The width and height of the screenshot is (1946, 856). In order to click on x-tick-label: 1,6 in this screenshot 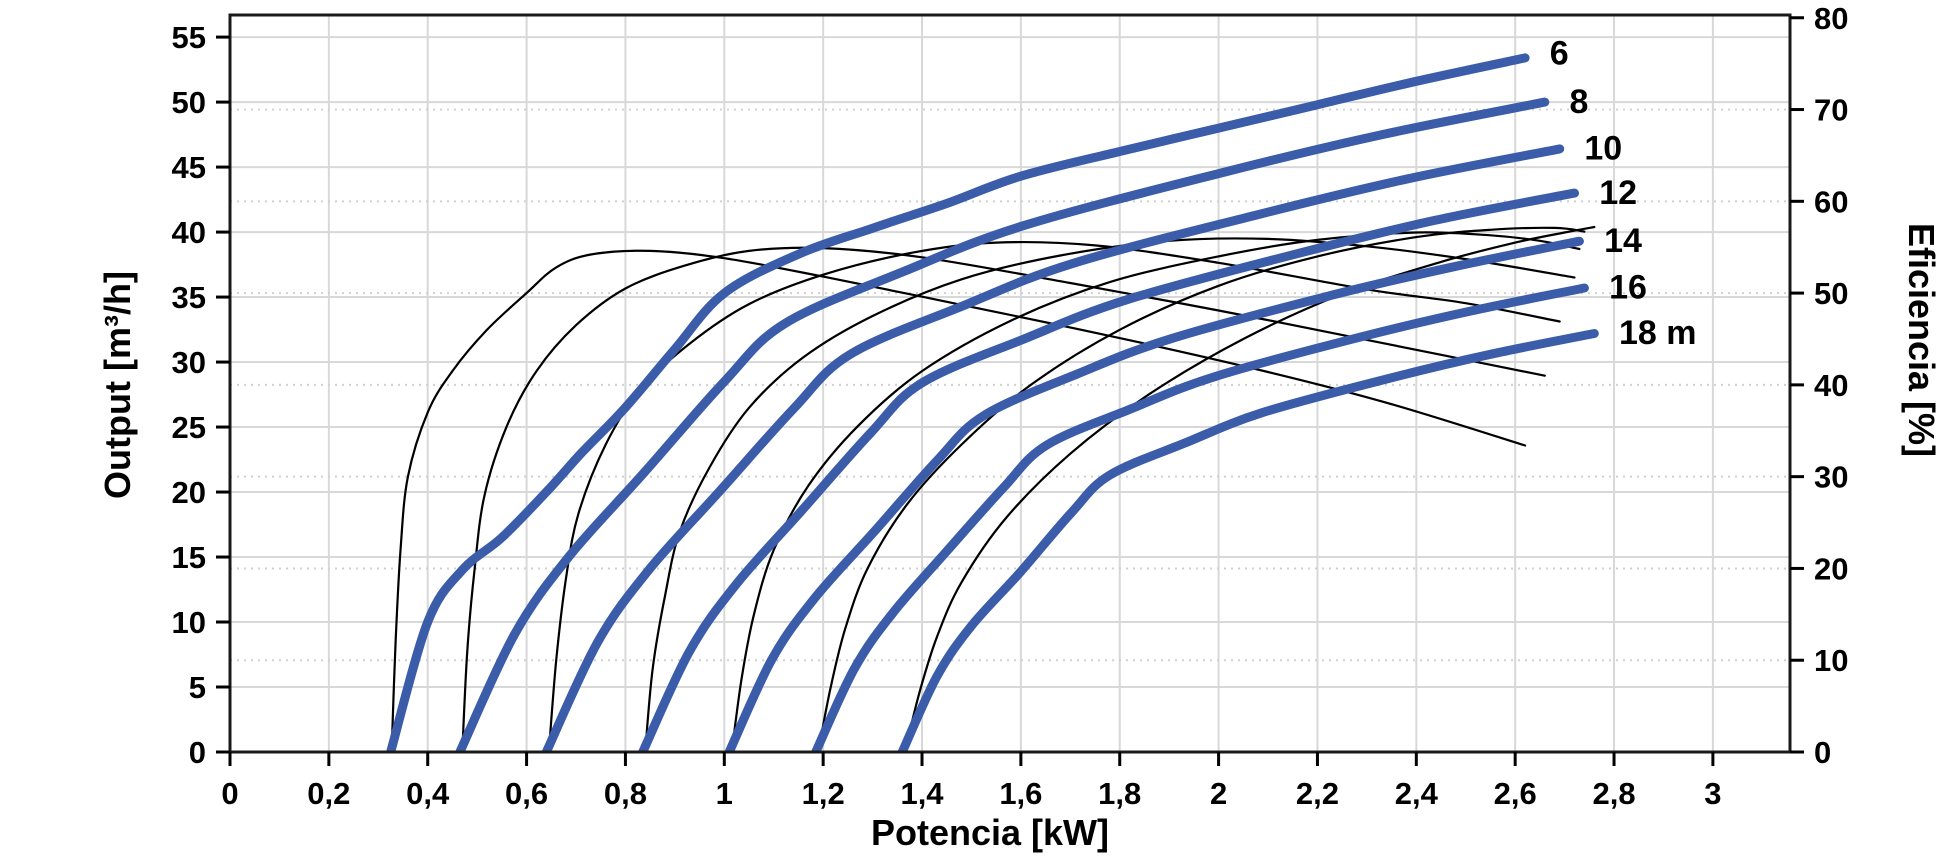, I will do `click(1020, 793)`.